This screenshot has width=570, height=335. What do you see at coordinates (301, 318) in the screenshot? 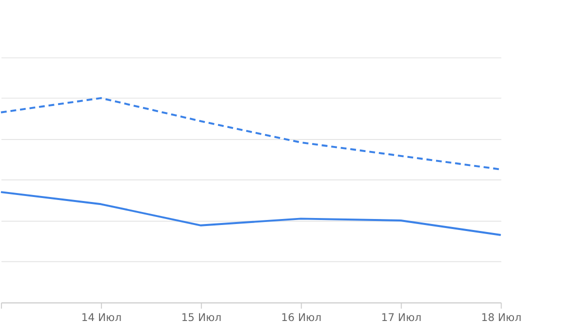
I see `x-tick-label: 16 Июл` at bounding box center [301, 318].